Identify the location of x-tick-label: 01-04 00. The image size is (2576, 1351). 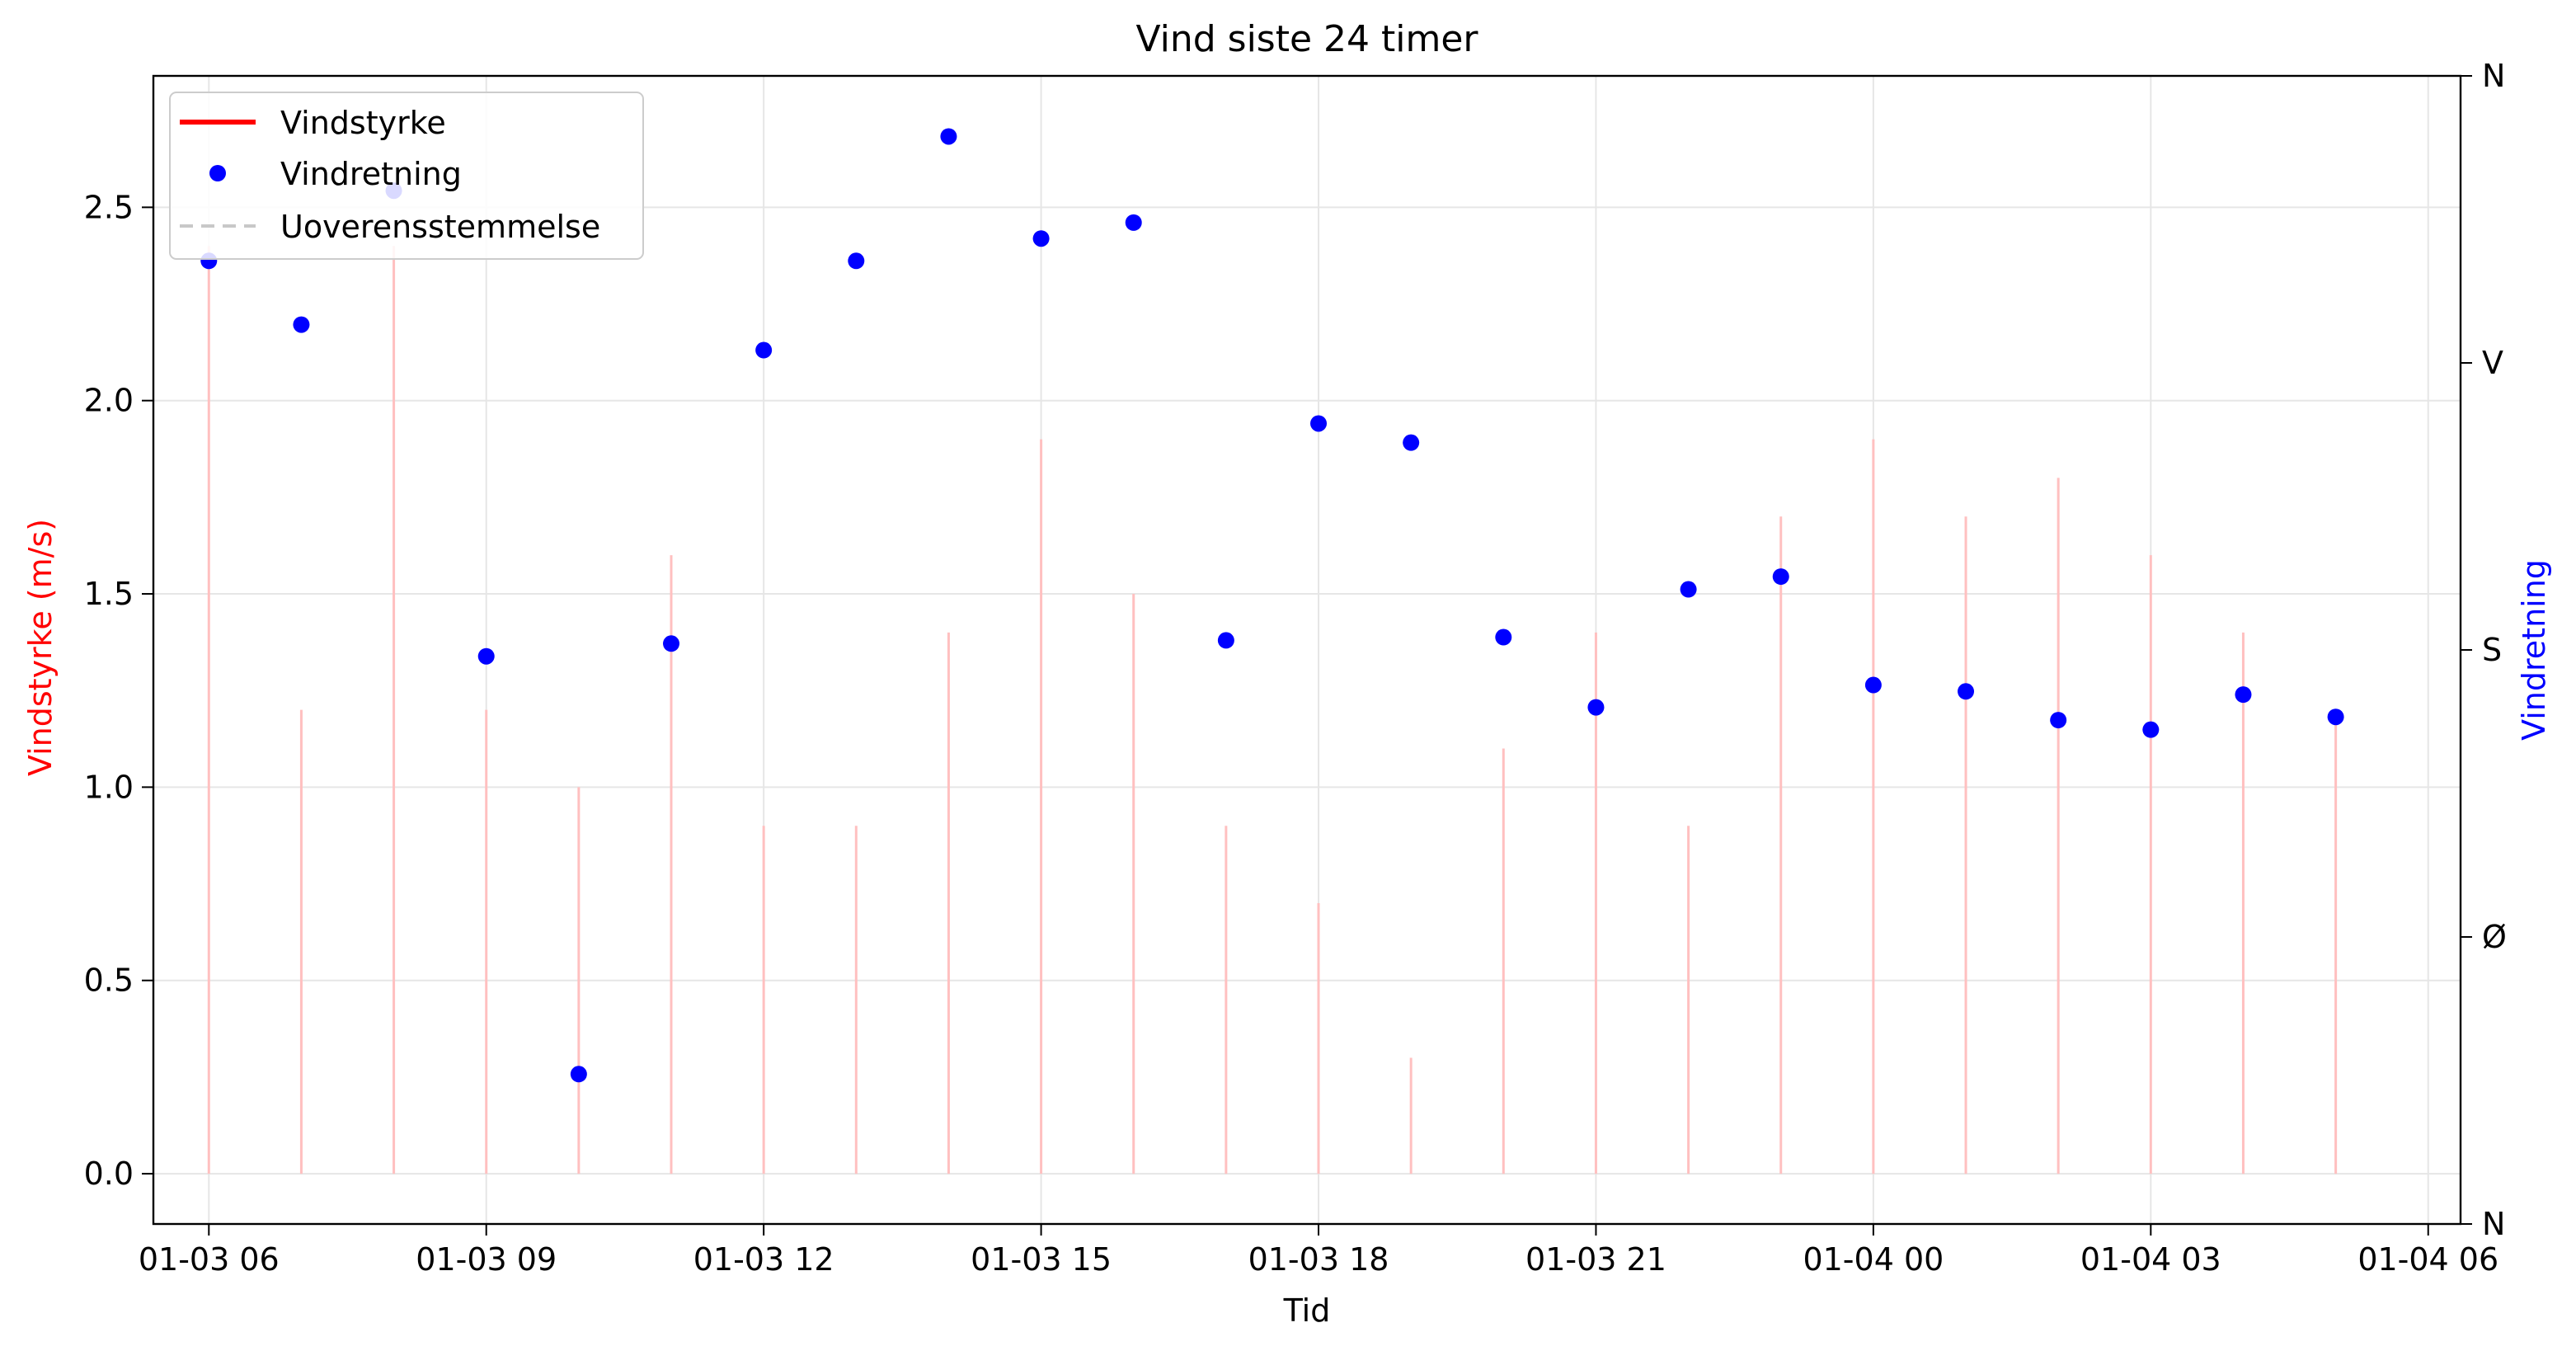
(1873, 1259).